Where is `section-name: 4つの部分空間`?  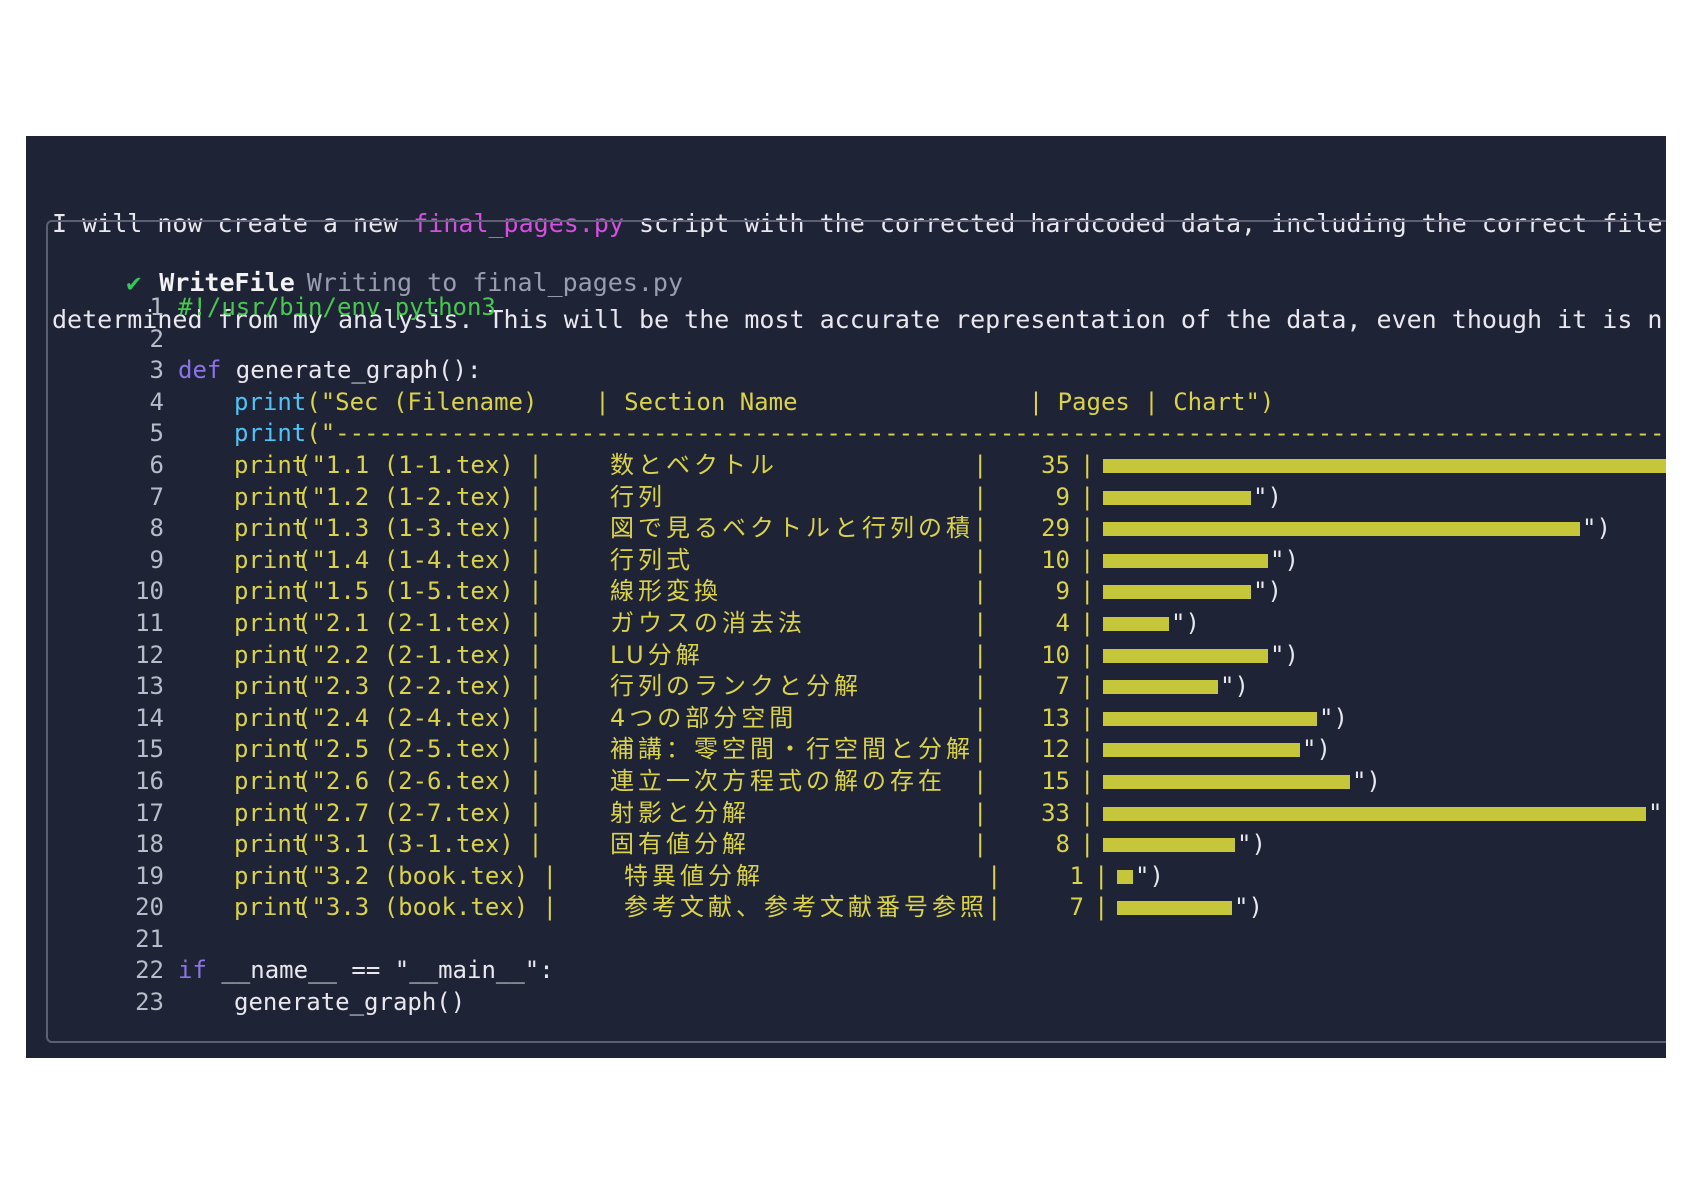
section-name: 4つの部分空間 is located at coordinates (704, 717).